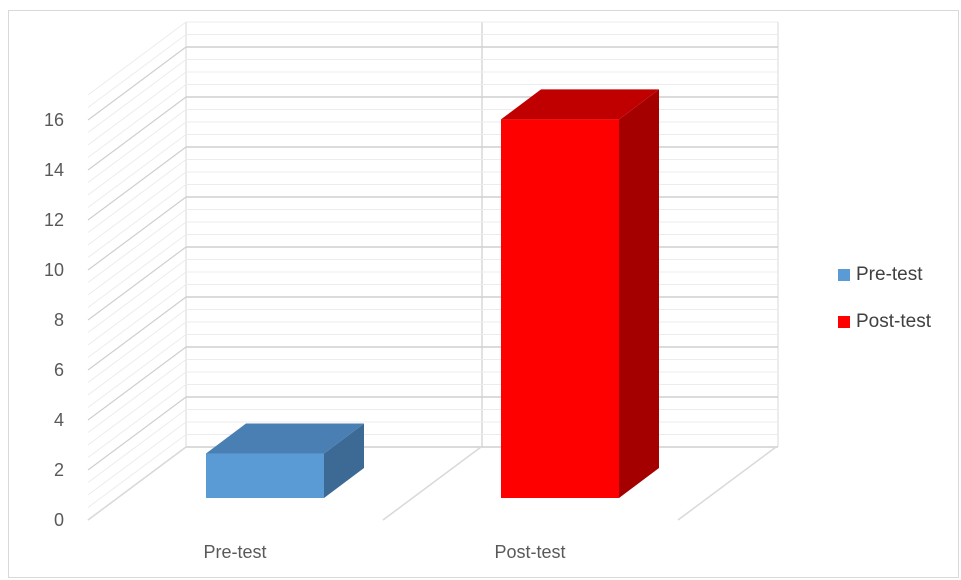 This screenshot has height=580, width=961. What do you see at coordinates (54, 120) in the screenshot?
I see `y-tick-label: 16` at bounding box center [54, 120].